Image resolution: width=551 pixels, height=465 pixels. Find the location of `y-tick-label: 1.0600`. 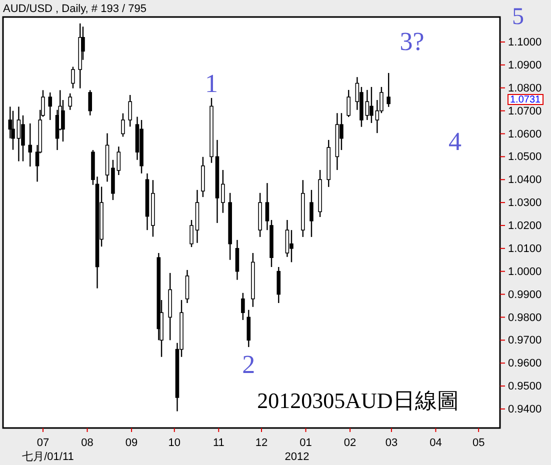

y-tick-label: 1.0600 is located at coordinates (525, 134).